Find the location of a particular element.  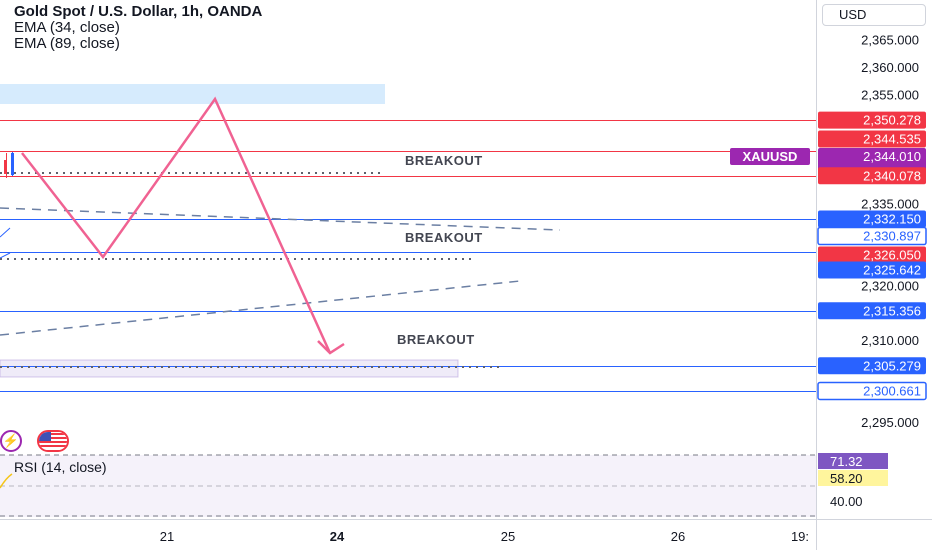

small-trend-bottom is located at coordinates (5, 255).